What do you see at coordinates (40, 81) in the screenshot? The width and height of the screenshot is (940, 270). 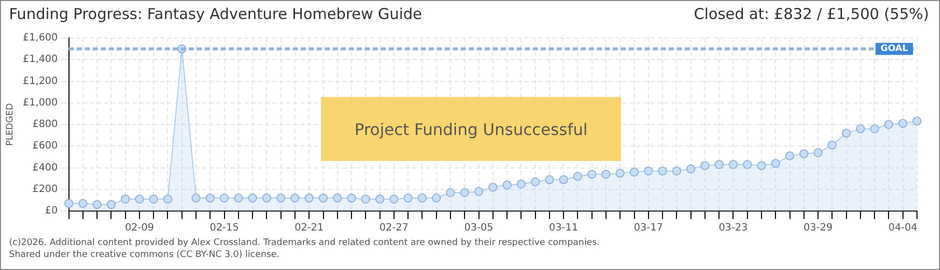 I see `y-tick-label: £1,200` at bounding box center [40, 81].